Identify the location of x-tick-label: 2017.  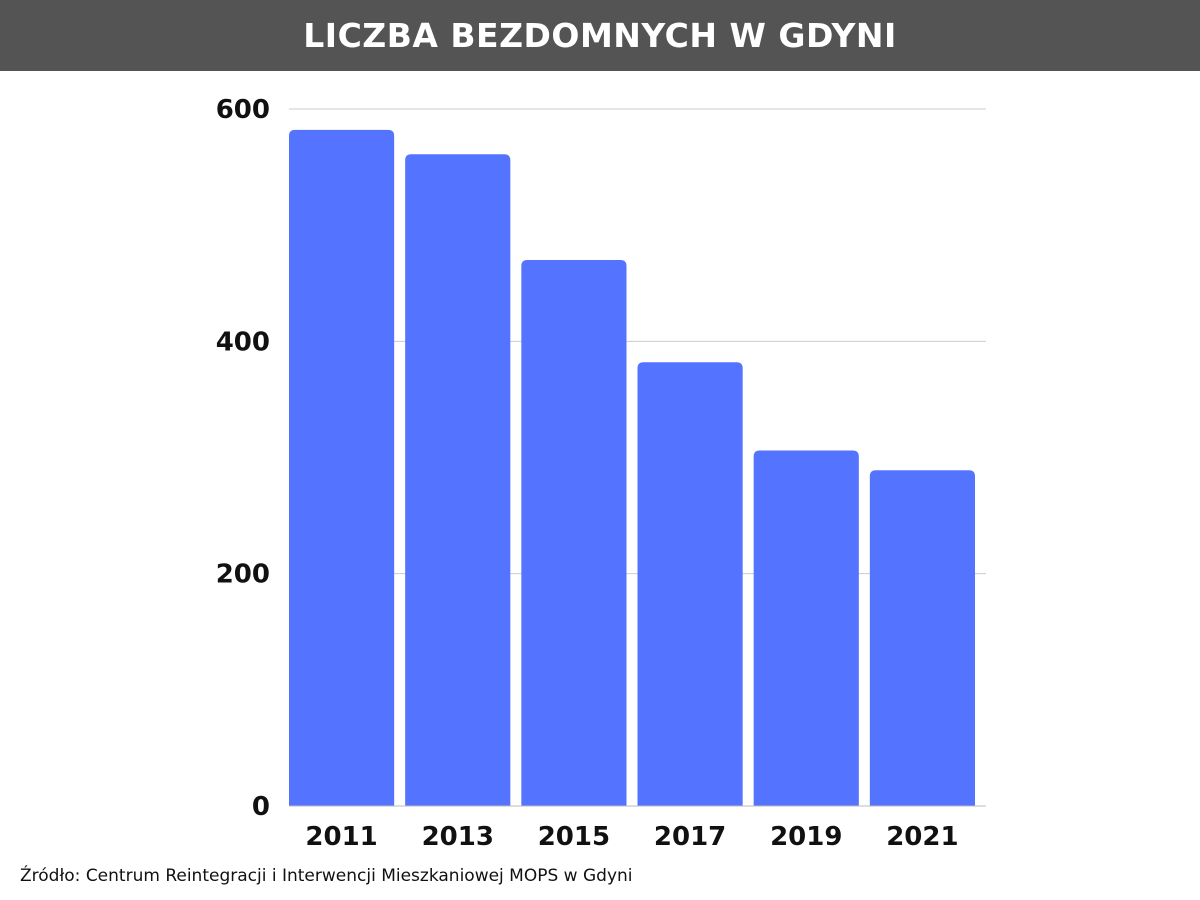
(690, 837).